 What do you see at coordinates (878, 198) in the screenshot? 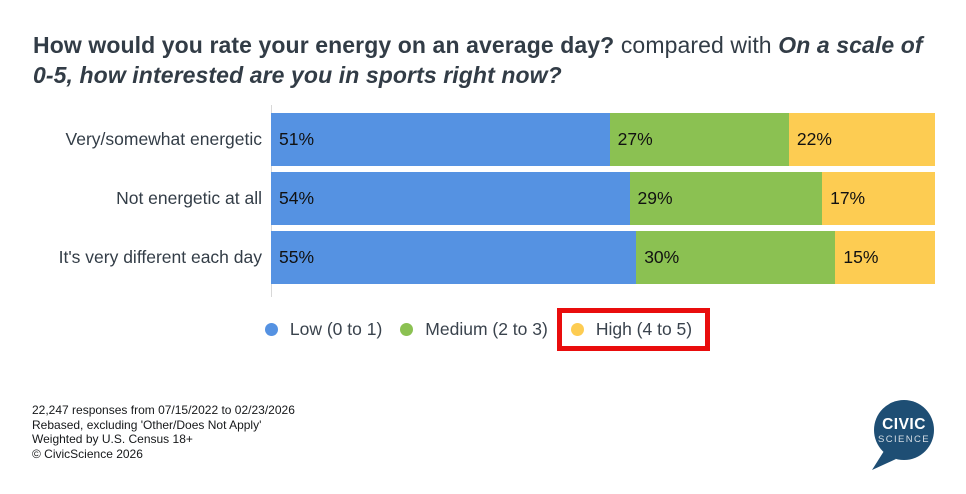
I see `bar-segment: 17%` at bounding box center [878, 198].